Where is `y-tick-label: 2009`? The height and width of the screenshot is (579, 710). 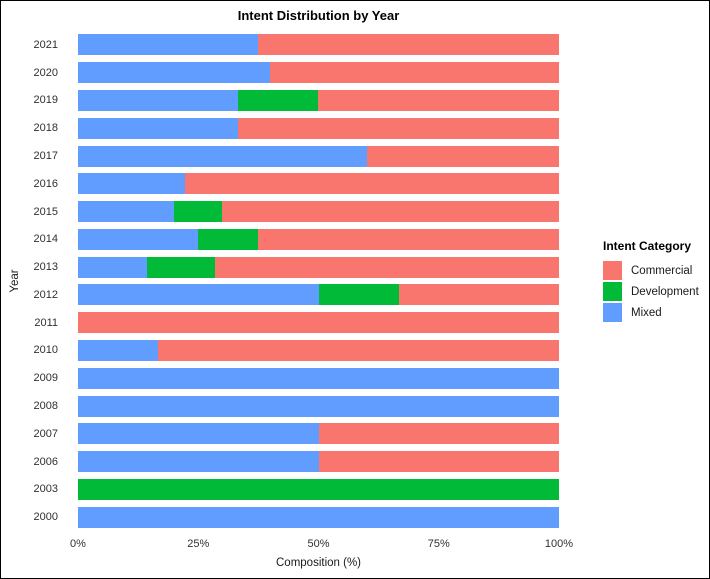 y-tick-label: 2009 is located at coordinates (45, 378).